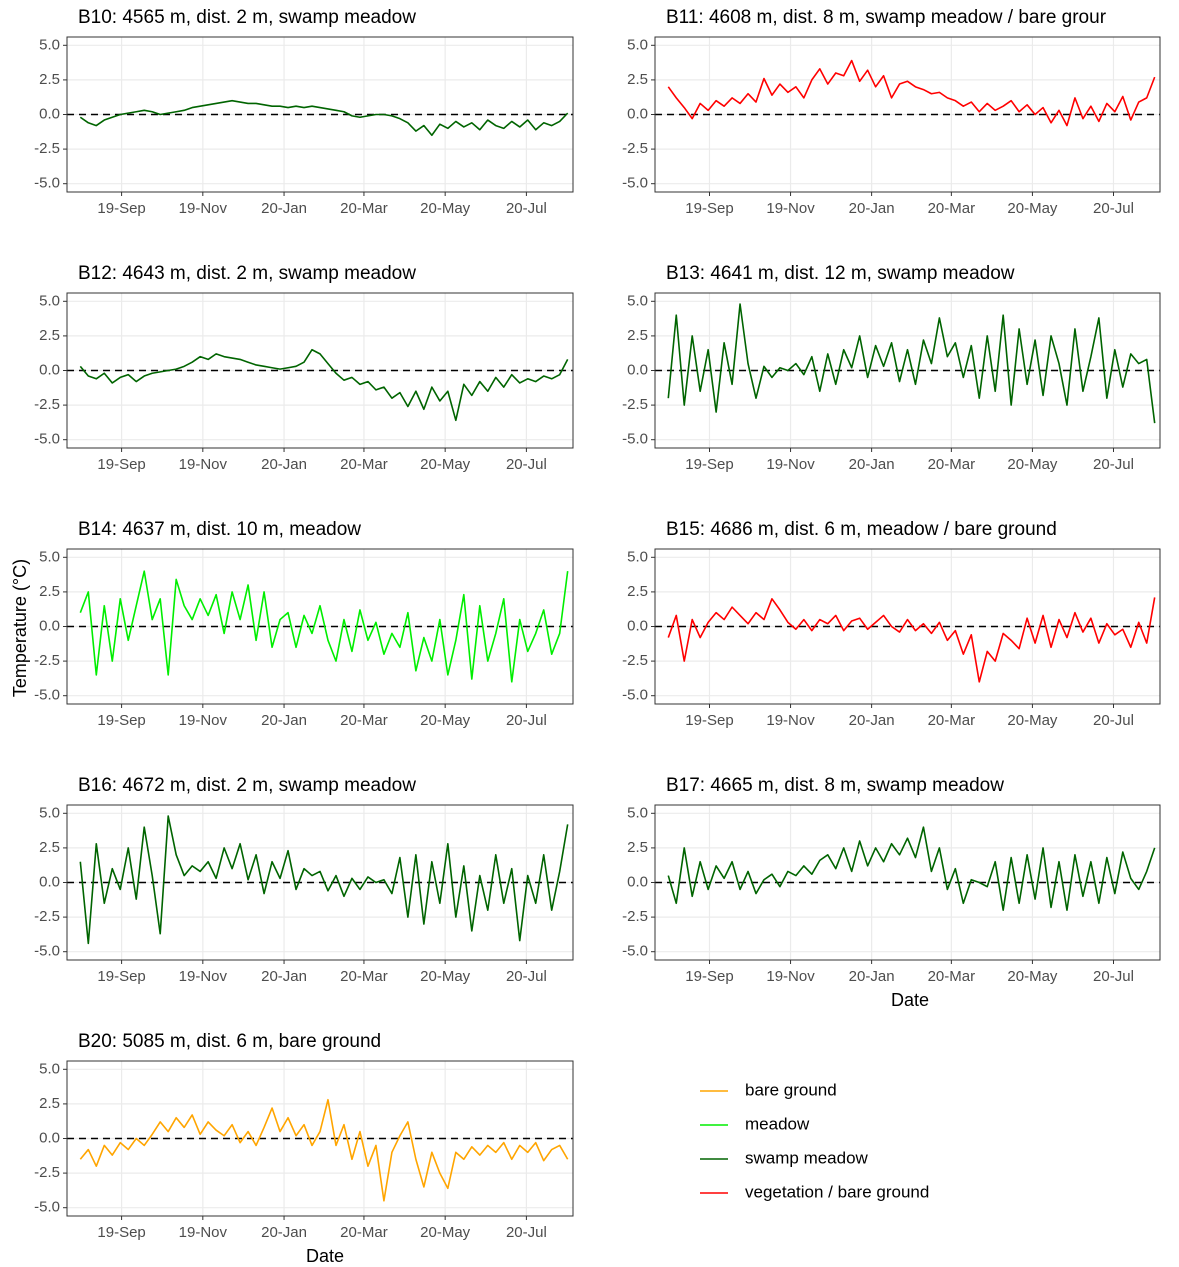  I want to click on panel-title: B12: 4643 m, dist. 2 m, swamp meadow, so click(247, 273).